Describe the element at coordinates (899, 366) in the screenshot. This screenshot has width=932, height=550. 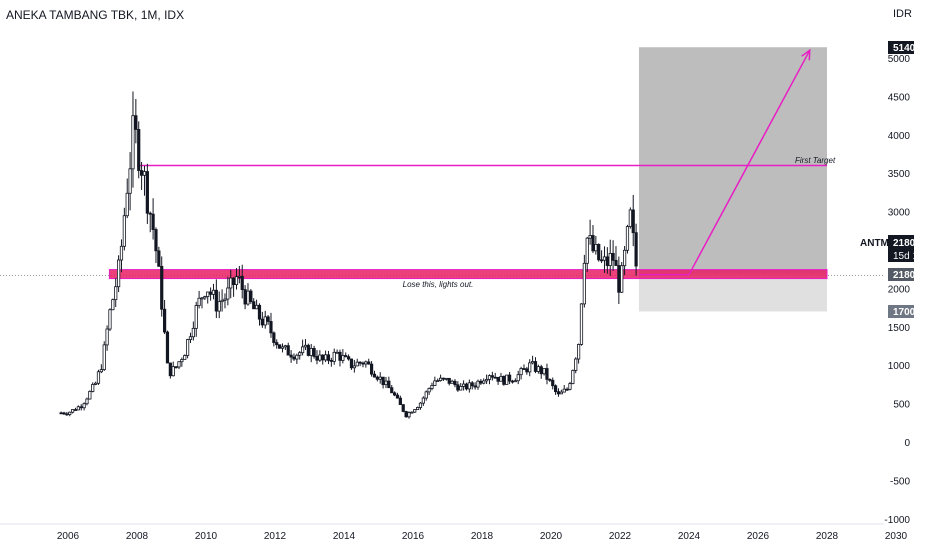
I see `y-tick-label: 1000` at that location.